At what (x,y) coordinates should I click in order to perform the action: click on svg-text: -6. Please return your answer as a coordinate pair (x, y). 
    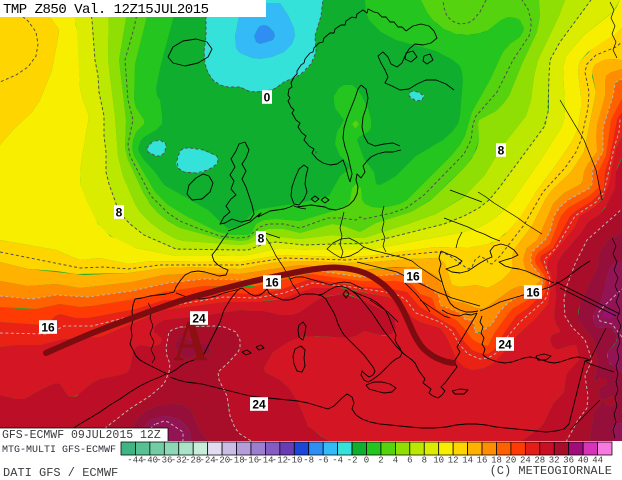
    Looking at the image, I should click on (323, 461).